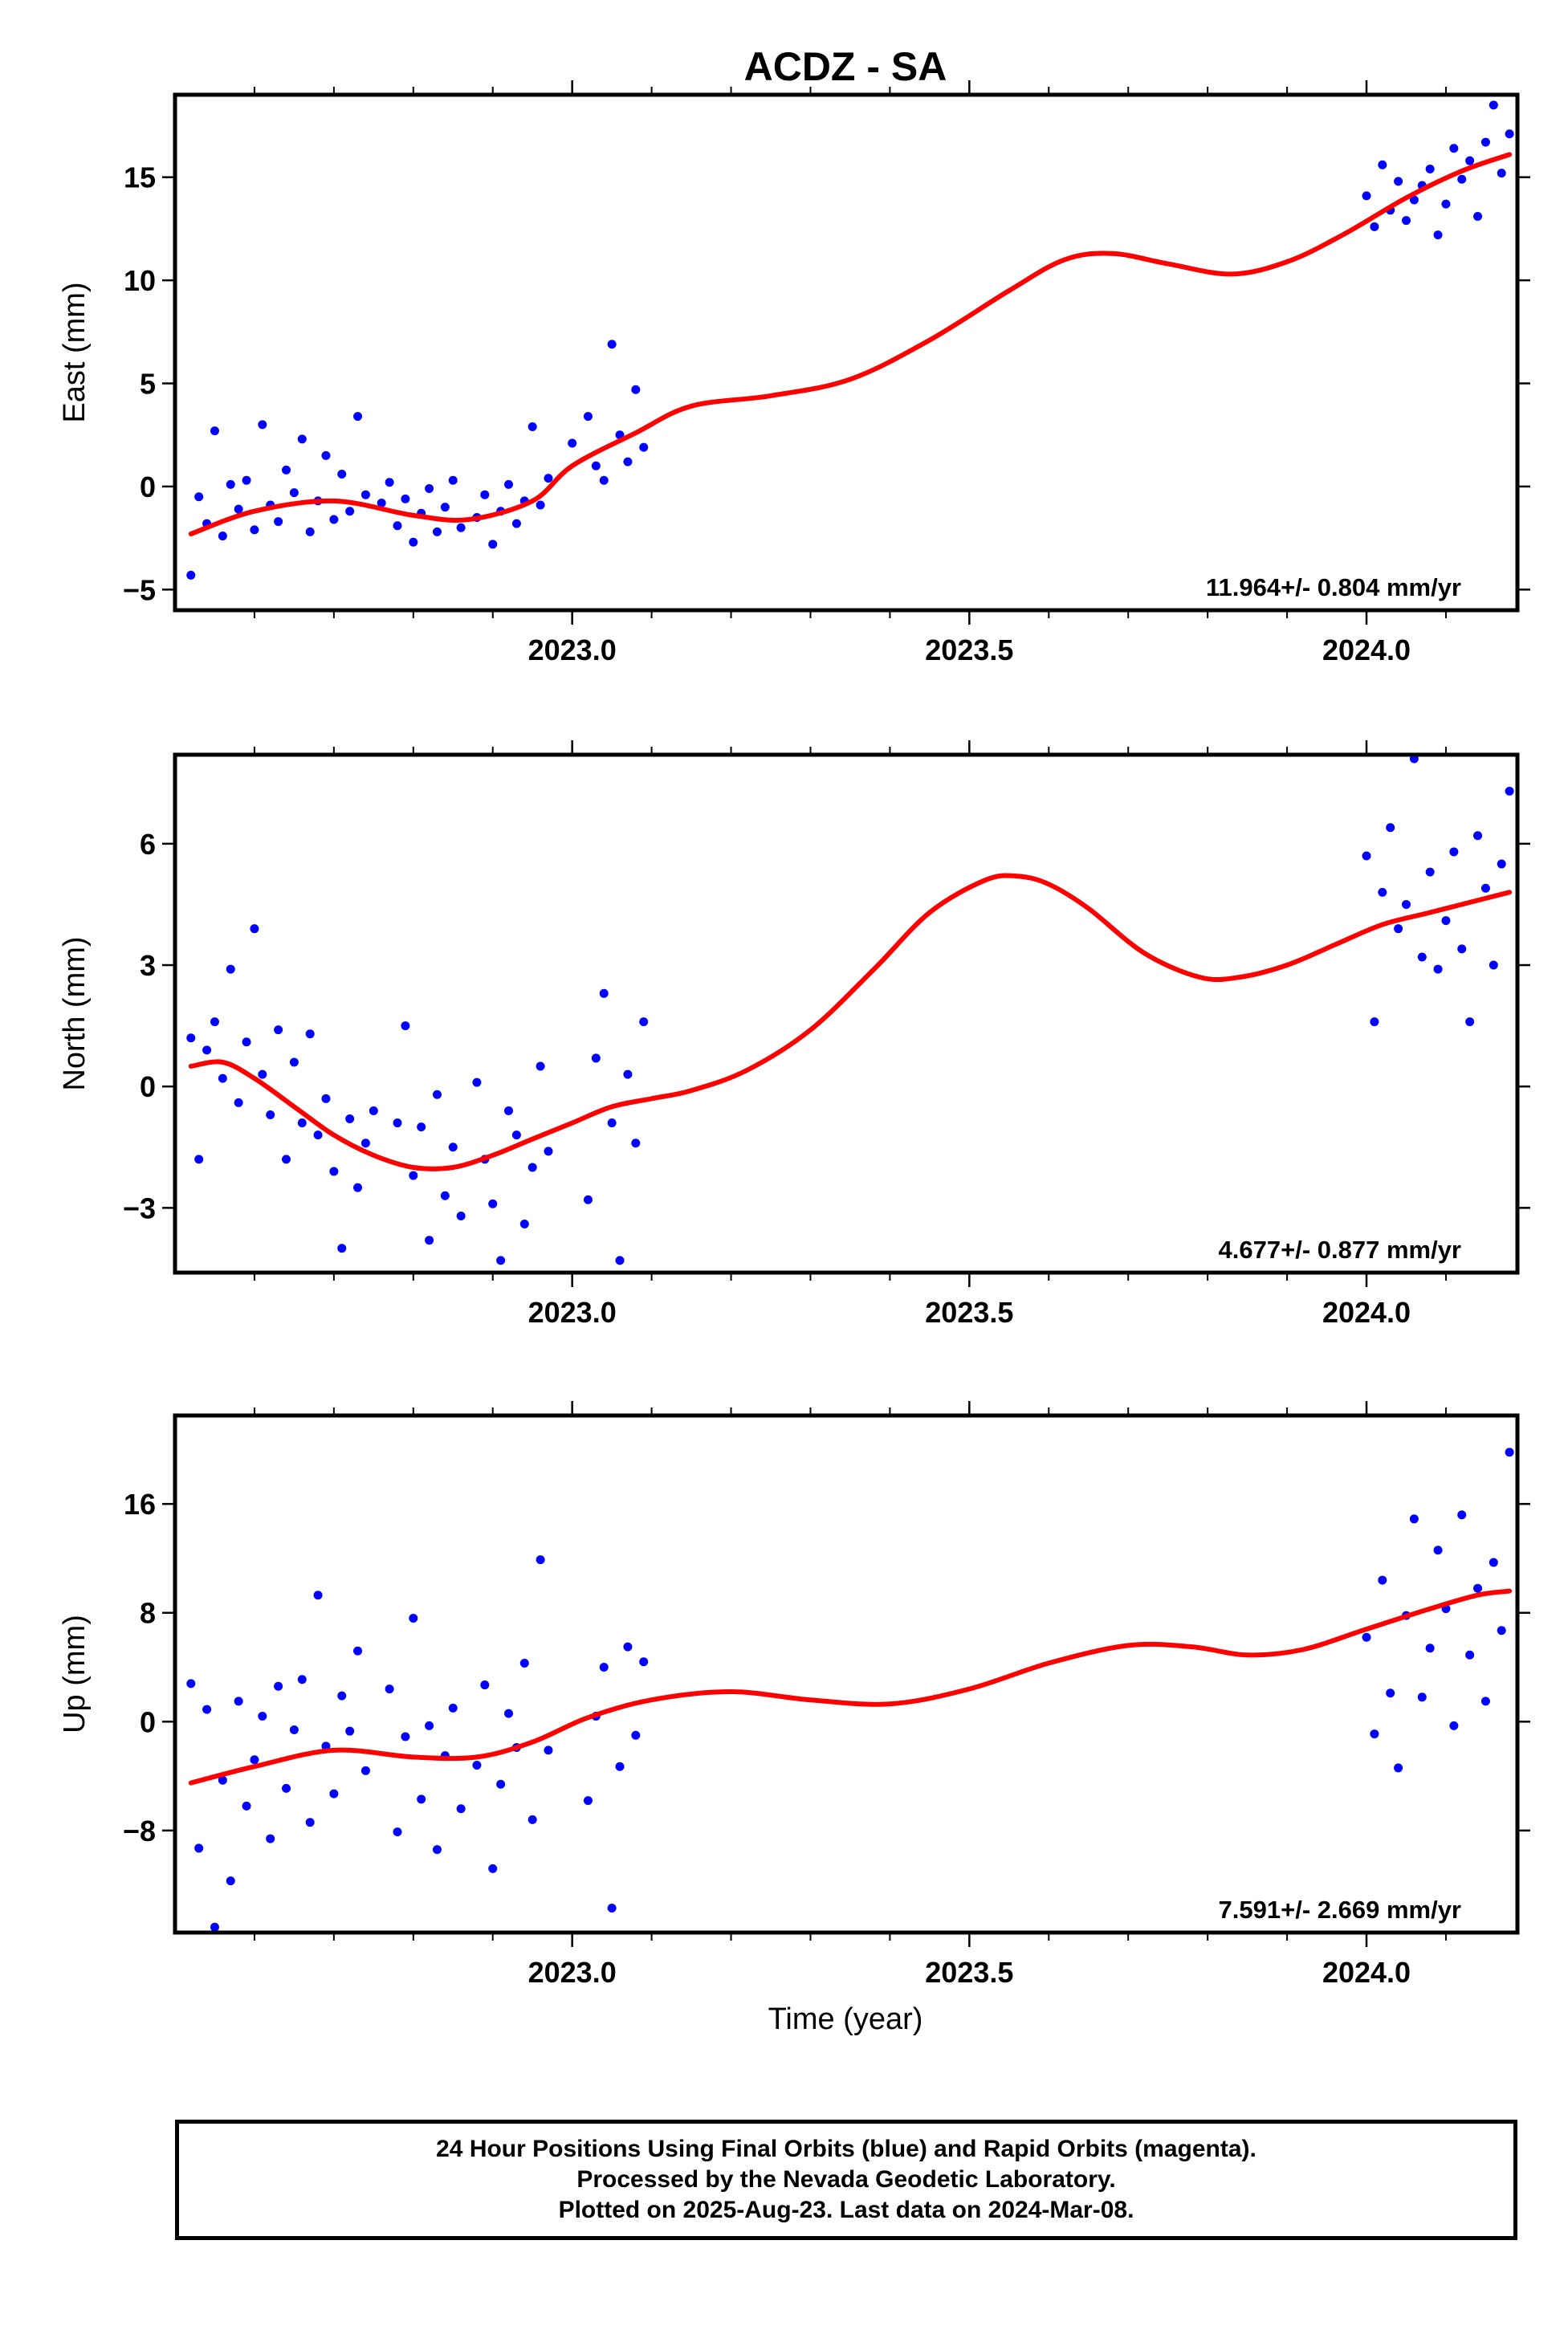 This screenshot has width=1568, height=2330. I want to click on y-tick-label: −5, so click(139, 589).